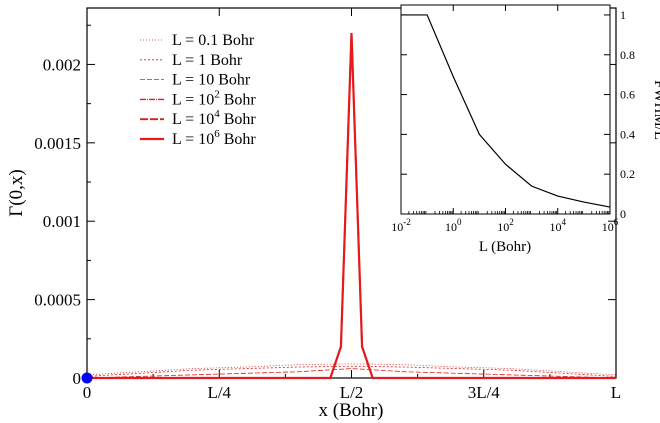 The image size is (660, 423). Describe the element at coordinates (484, 392) in the screenshot. I see `x-tick-label: 3L/4` at that location.